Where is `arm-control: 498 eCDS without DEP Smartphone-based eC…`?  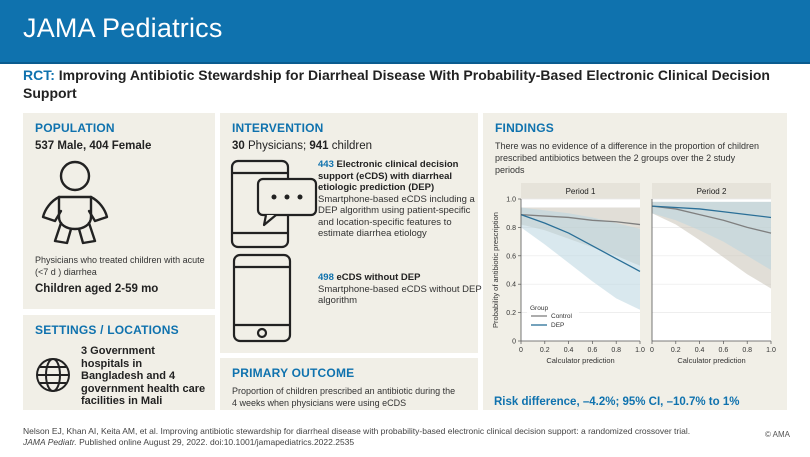 arm-control: 498 eCDS without DEP Smartphone-based eC… is located at coordinates (403, 289).